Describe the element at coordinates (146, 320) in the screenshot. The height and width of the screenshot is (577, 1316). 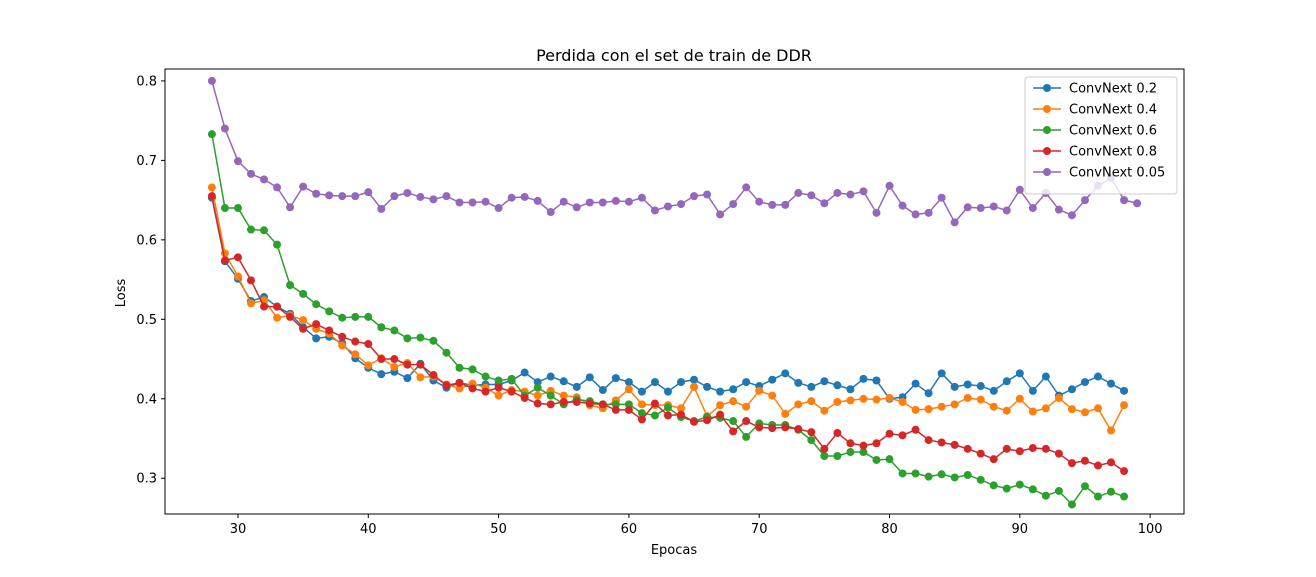
I see `y-tick-label: 0.5` at that location.